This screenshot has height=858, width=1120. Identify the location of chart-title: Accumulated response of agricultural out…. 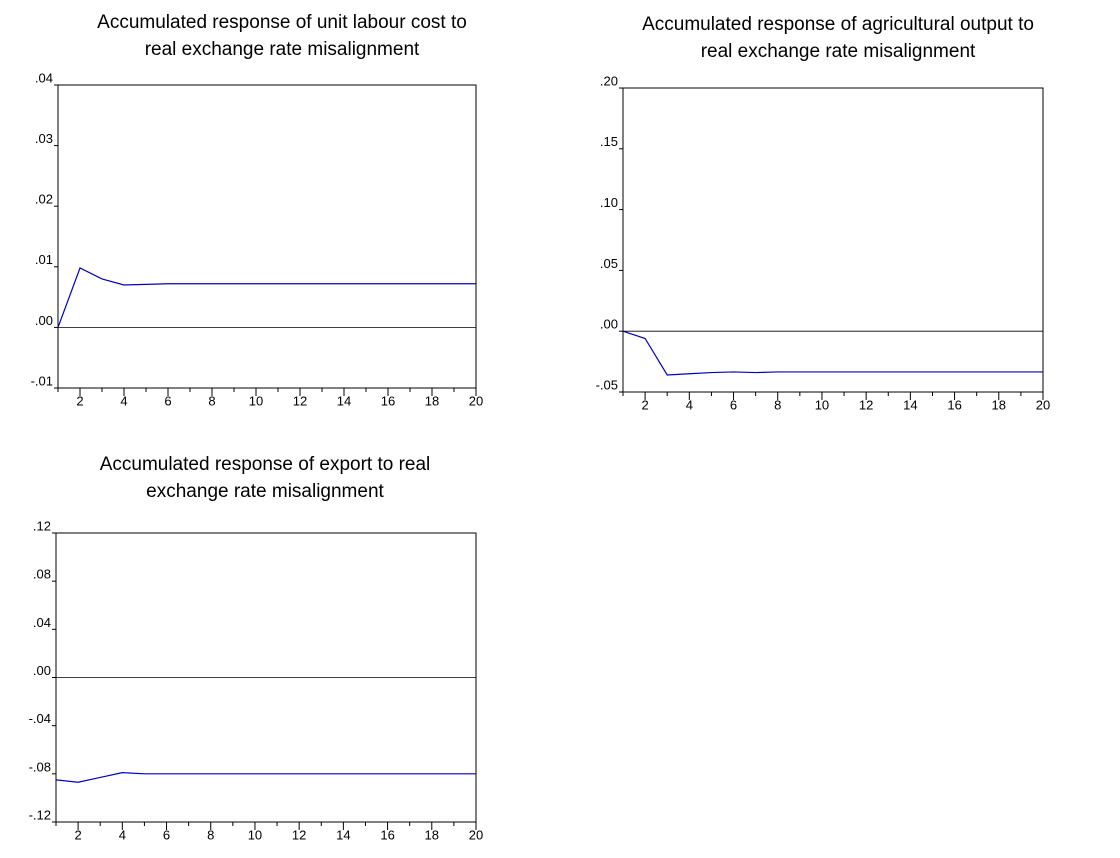
(838, 24).